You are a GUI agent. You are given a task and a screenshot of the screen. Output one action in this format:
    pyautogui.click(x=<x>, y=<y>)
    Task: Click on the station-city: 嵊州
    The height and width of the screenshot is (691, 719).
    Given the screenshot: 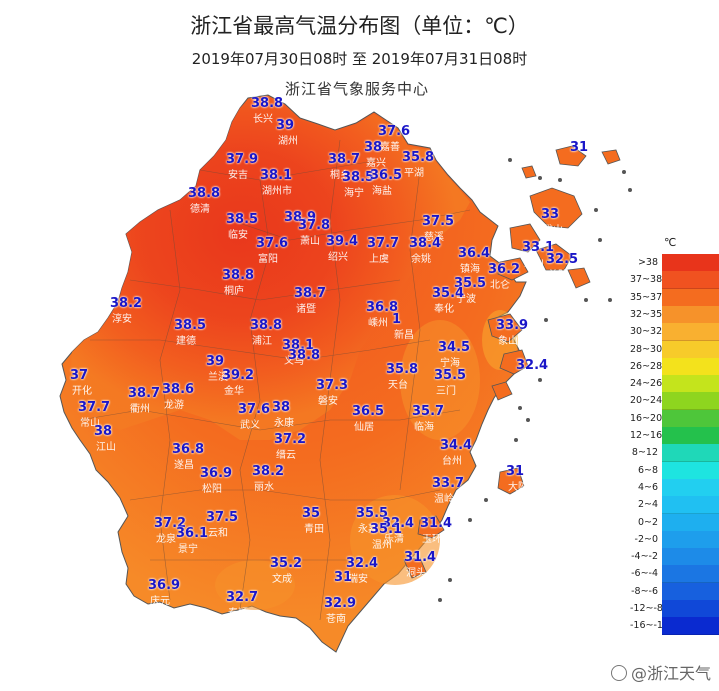 What is the action you would take?
    pyautogui.click(x=378, y=323)
    